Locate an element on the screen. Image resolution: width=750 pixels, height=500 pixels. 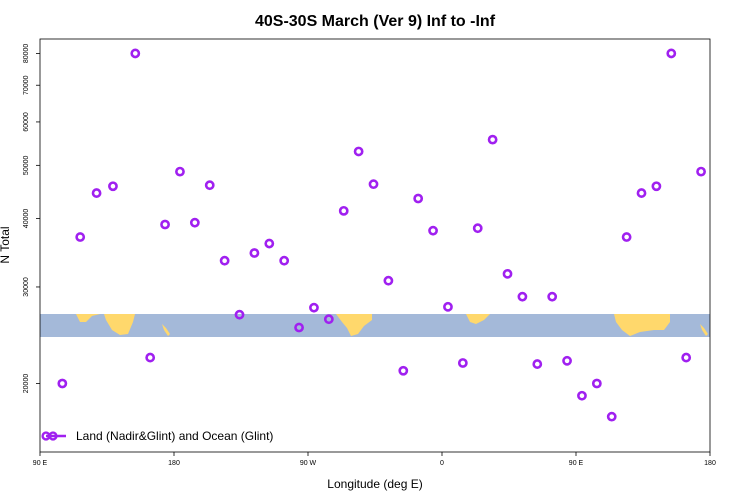
y-axis: 20000 30000 40000 50000 60000 70000 80000 is located at coordinates (31, 219).